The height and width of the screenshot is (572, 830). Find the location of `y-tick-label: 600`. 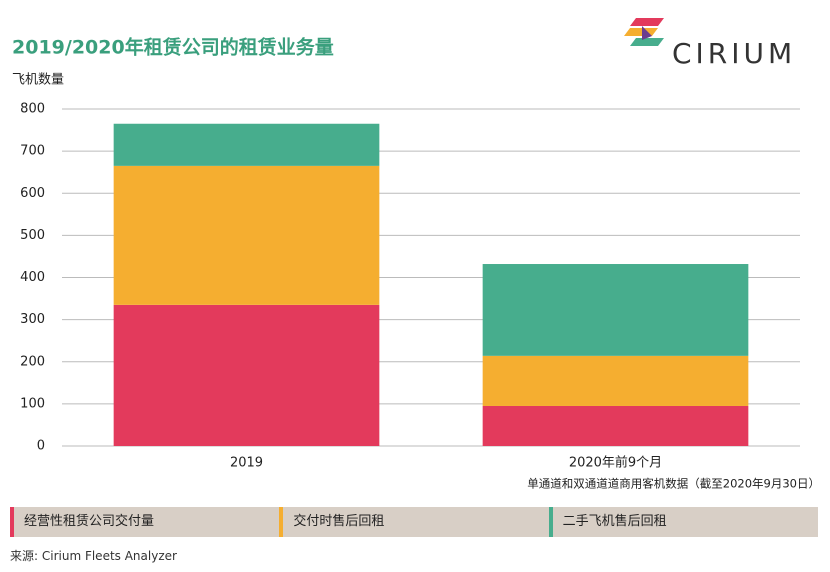

y-tick-label: 600 is located at coordinates (32, 193).